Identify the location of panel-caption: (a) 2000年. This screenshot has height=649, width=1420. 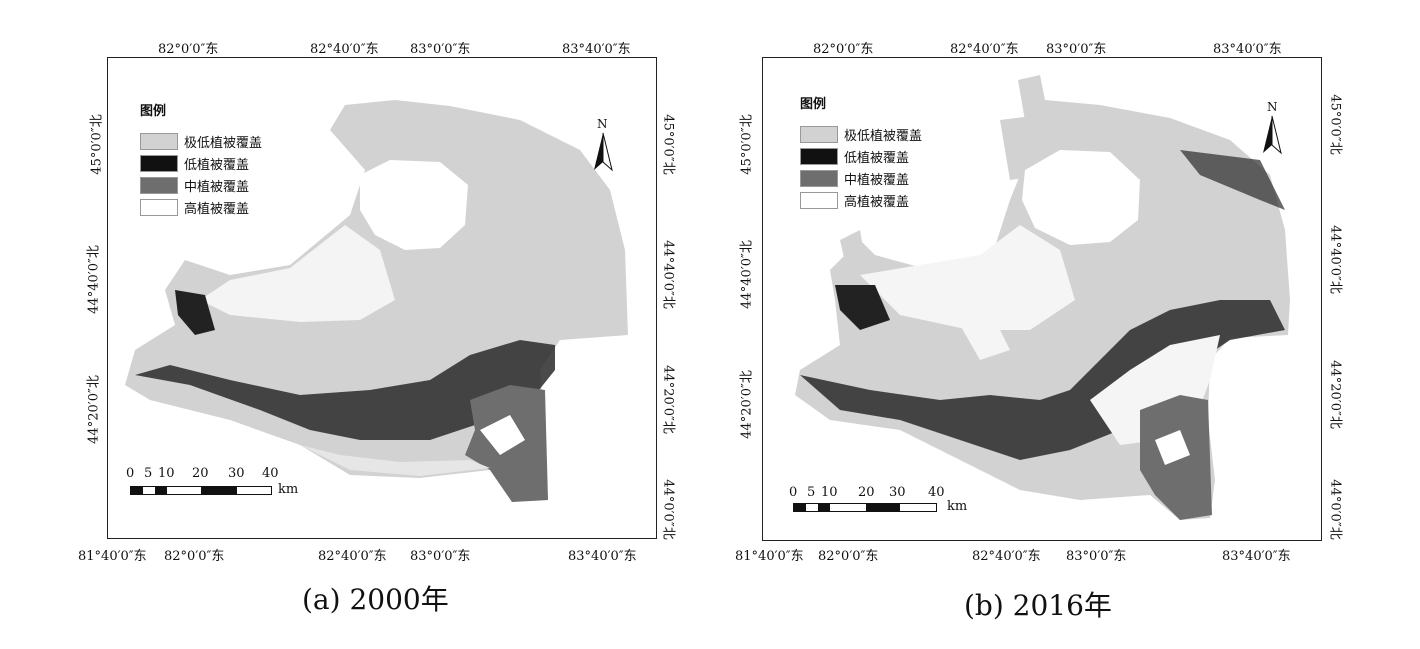
(375, 599).